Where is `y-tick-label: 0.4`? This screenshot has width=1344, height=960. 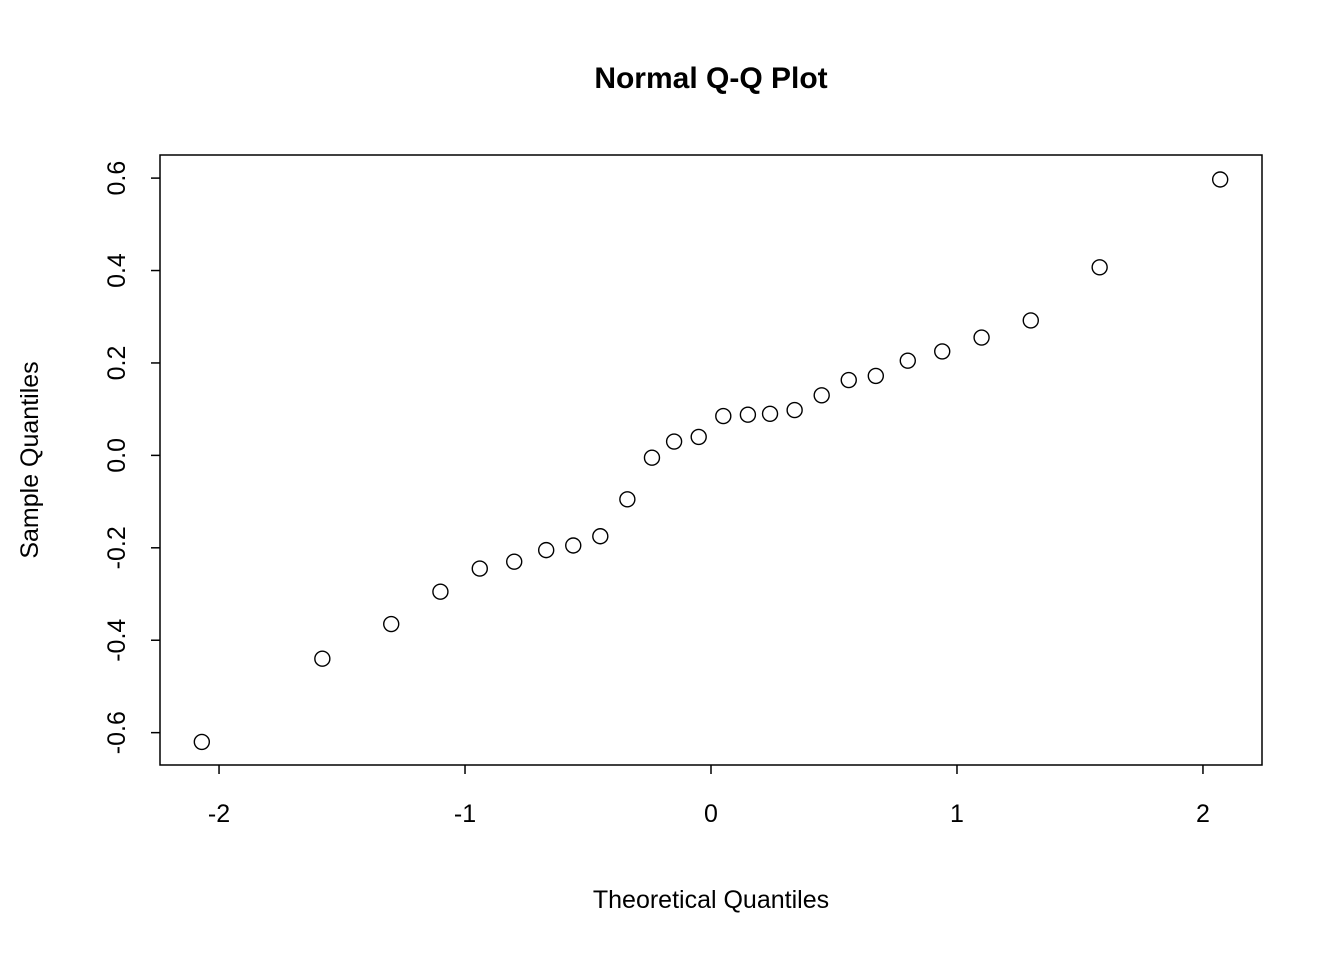 y-tick-label: 0.4 is located at coordinates (117, 270).